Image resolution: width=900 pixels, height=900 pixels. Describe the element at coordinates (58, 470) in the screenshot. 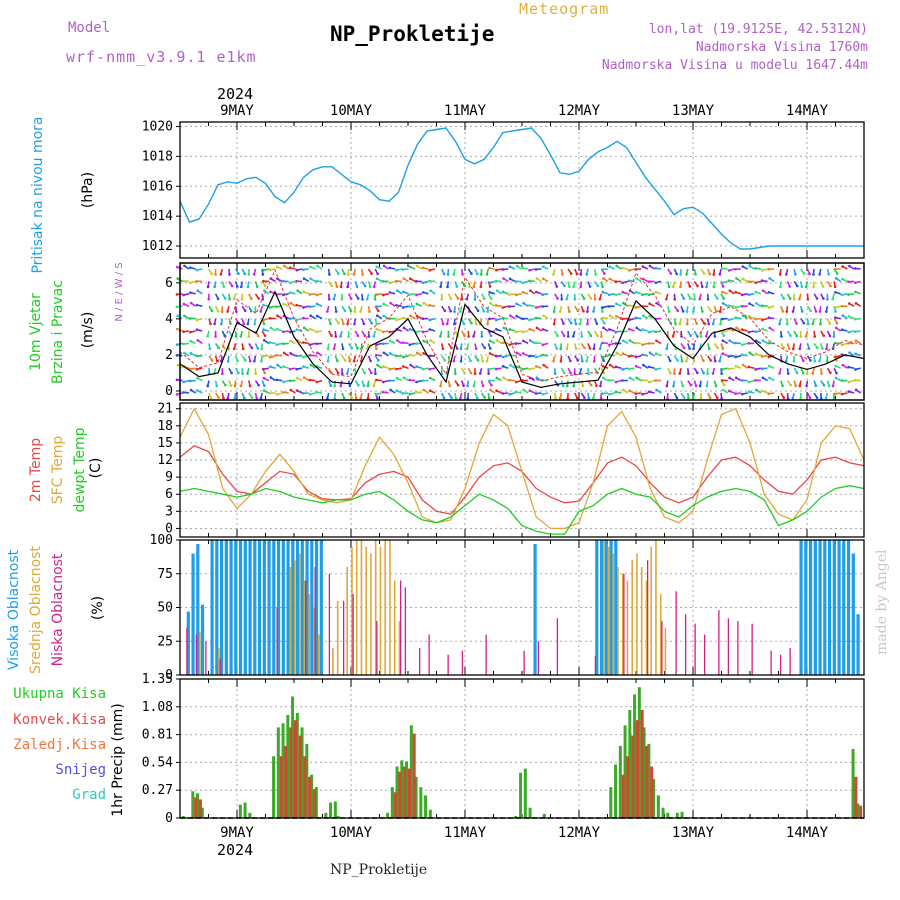

I see `temp-sfc-label: SFC Temp` at that location.